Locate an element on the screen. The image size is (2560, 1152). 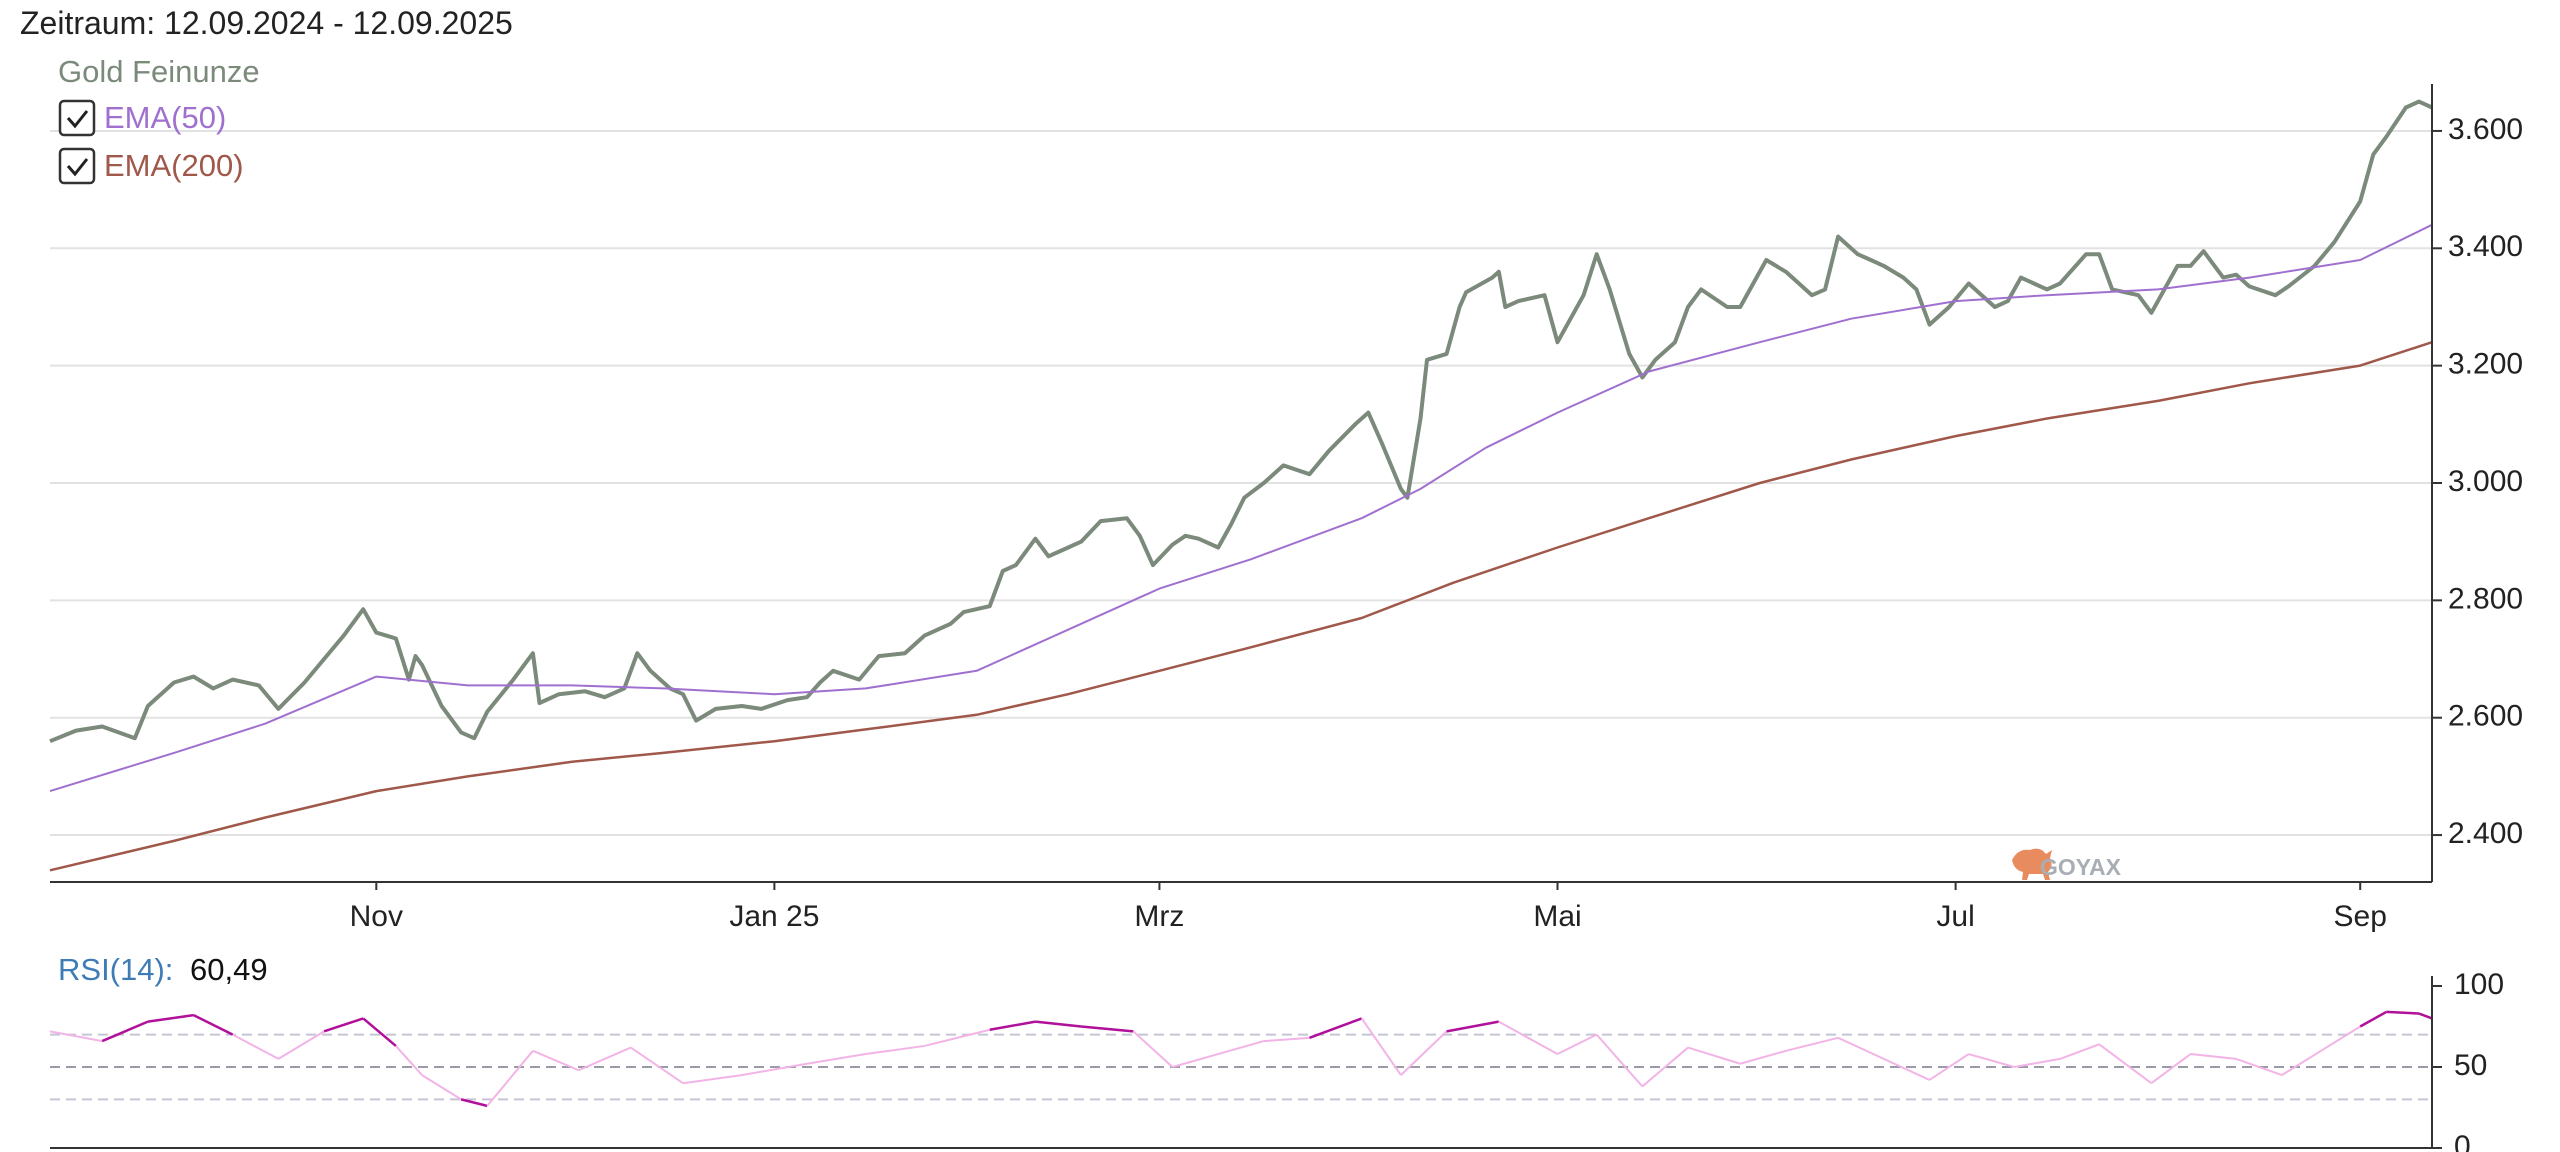
legend-ema50-checkbox is located at coordinates (77, 118).